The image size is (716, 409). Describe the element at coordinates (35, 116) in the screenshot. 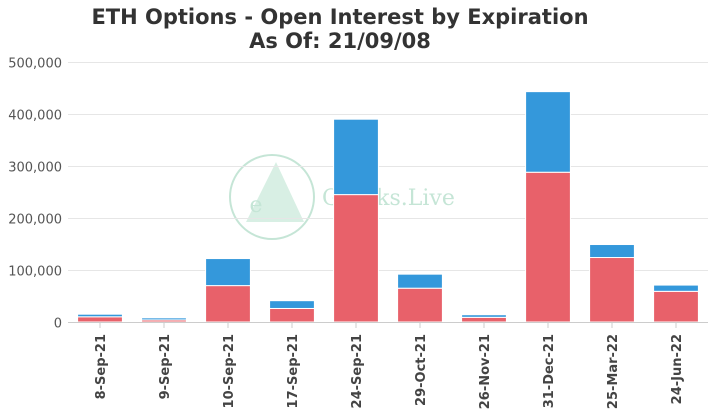

I see `y-tick-label: 400,000` at that location.